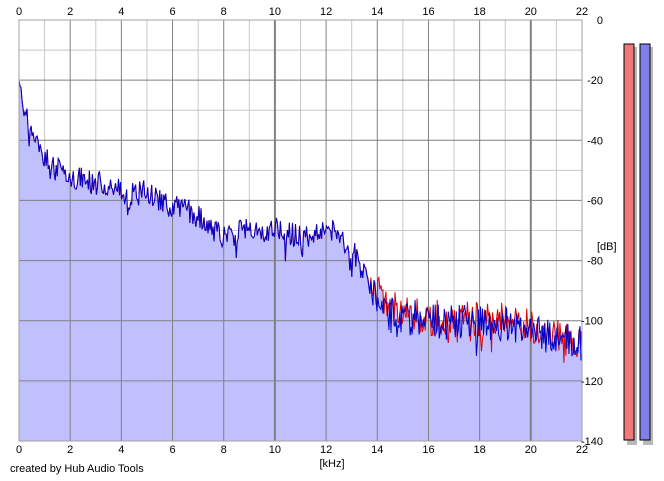  I want to click on x-tick-label-bottom: 6, so click(172, 450).